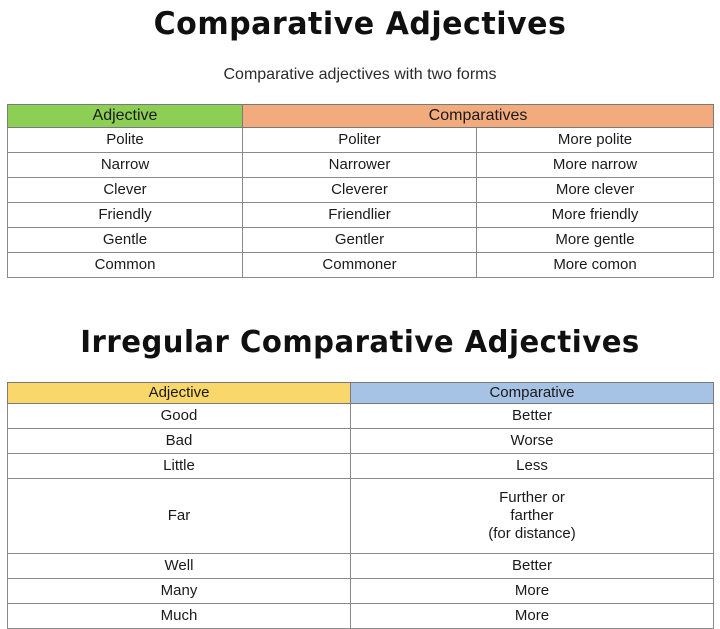 This screenshot has height=629, width=720. I want to click on cell-adjective: Polite, so click(125, 140).